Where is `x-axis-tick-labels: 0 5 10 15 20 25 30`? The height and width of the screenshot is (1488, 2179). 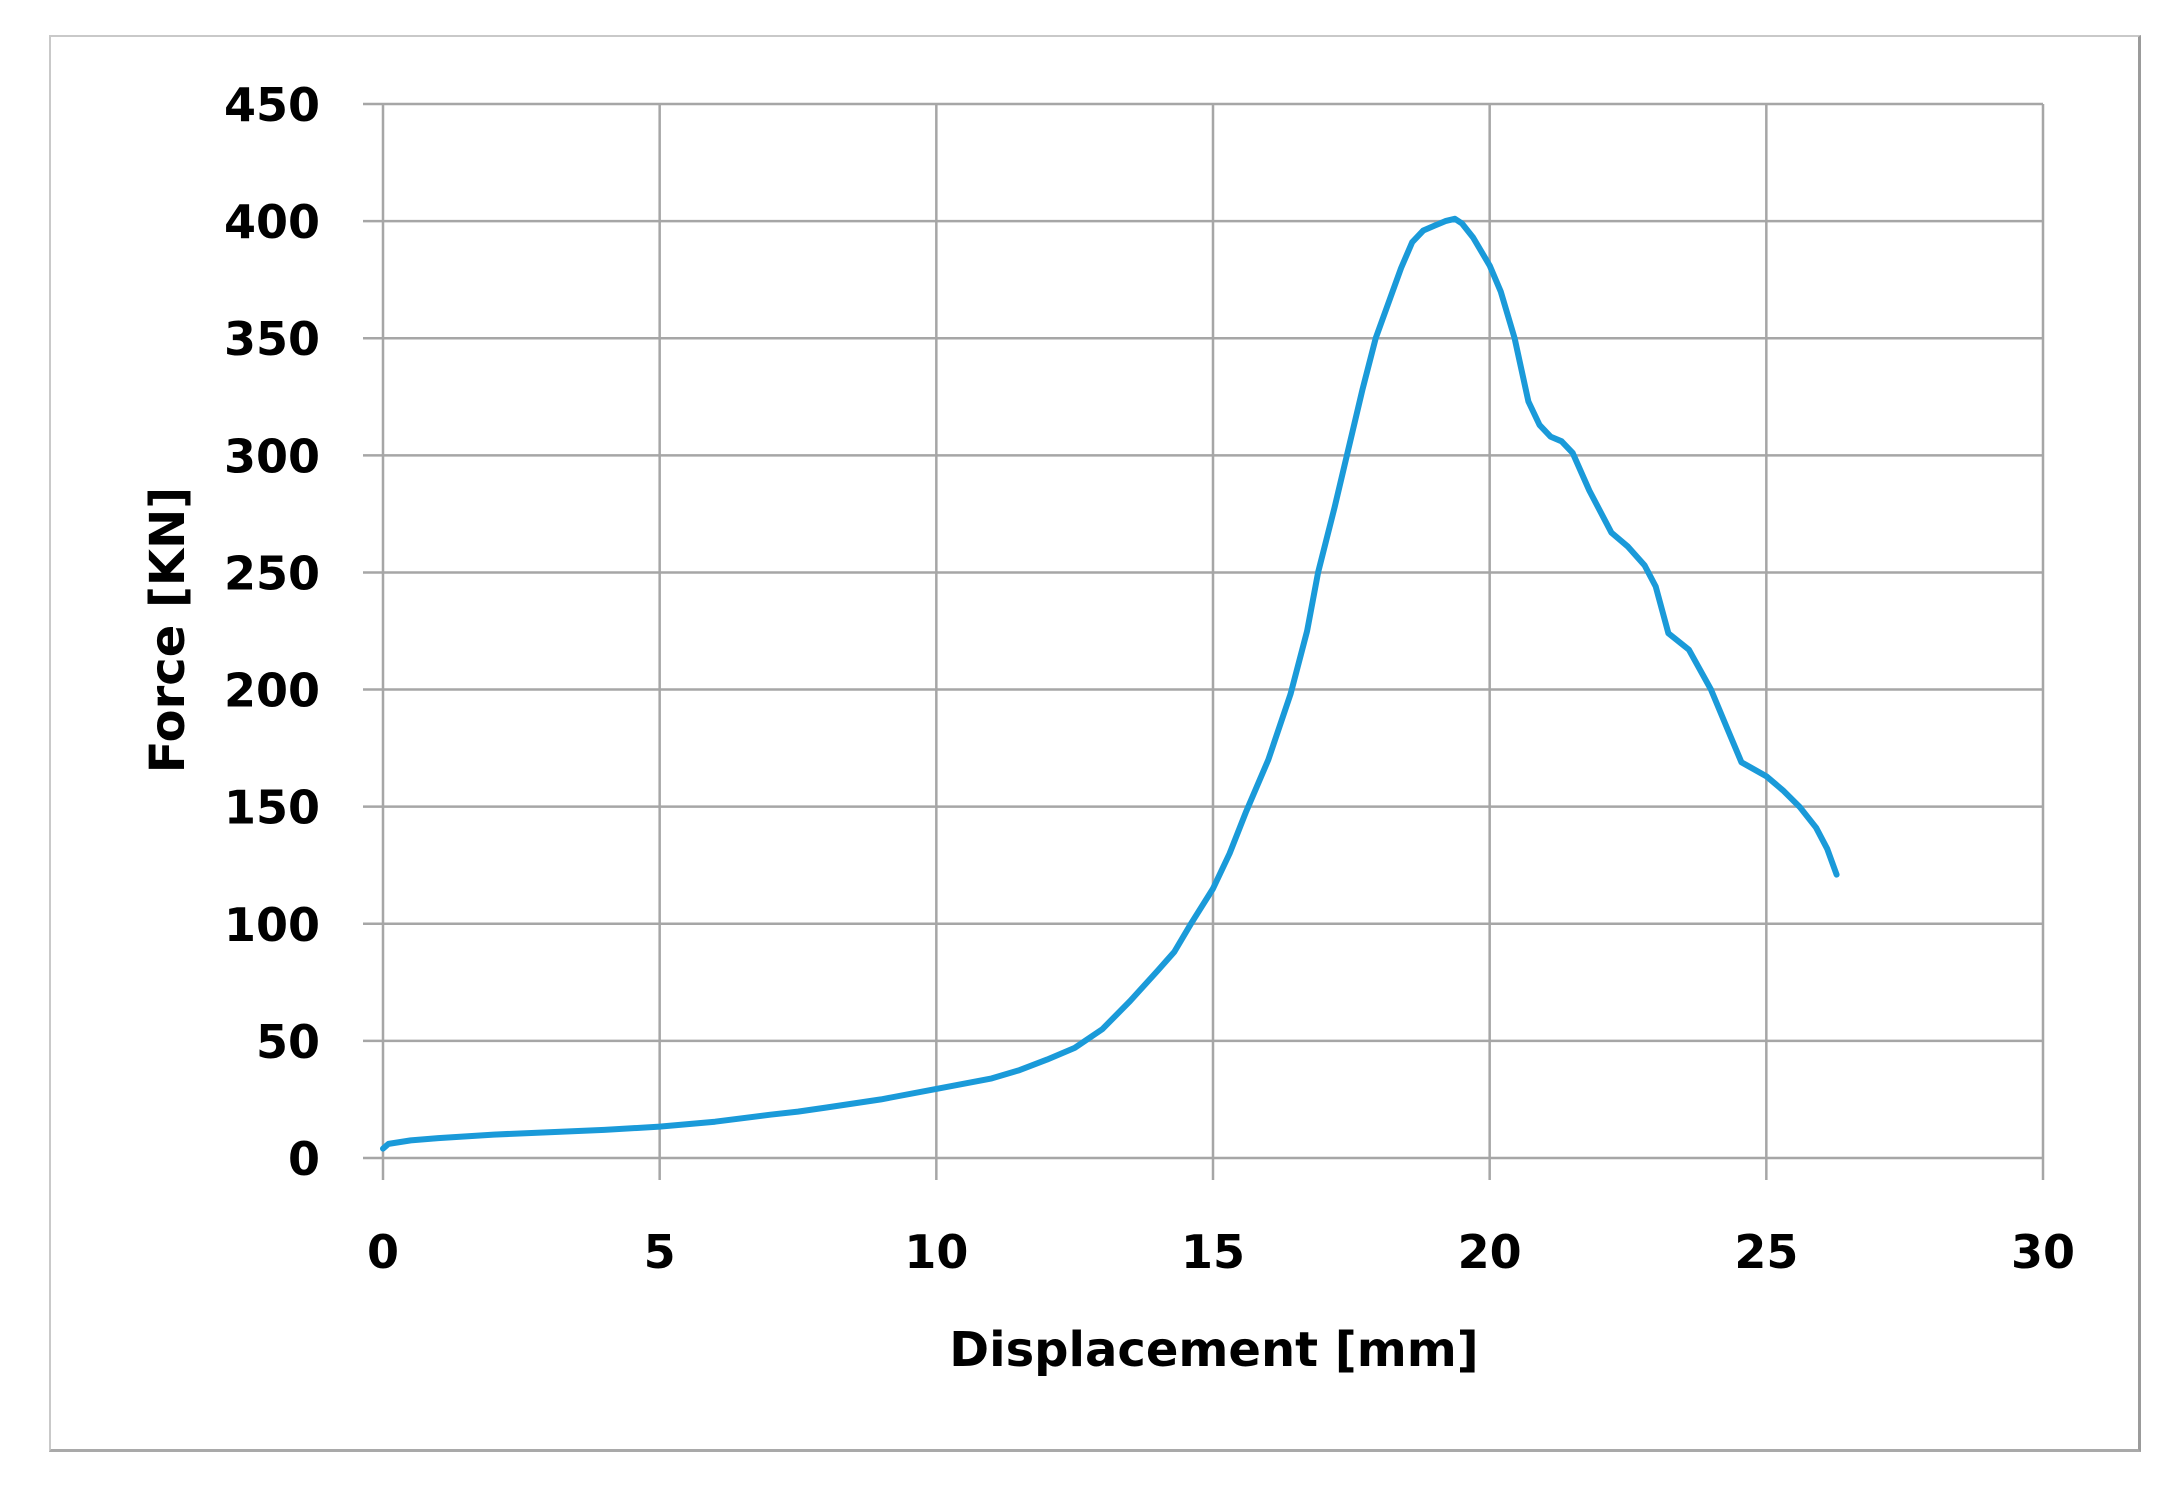
x-axis-tick-labels: 0 5 10 15 20 25 30 is located at coordinates (1221, 1252).